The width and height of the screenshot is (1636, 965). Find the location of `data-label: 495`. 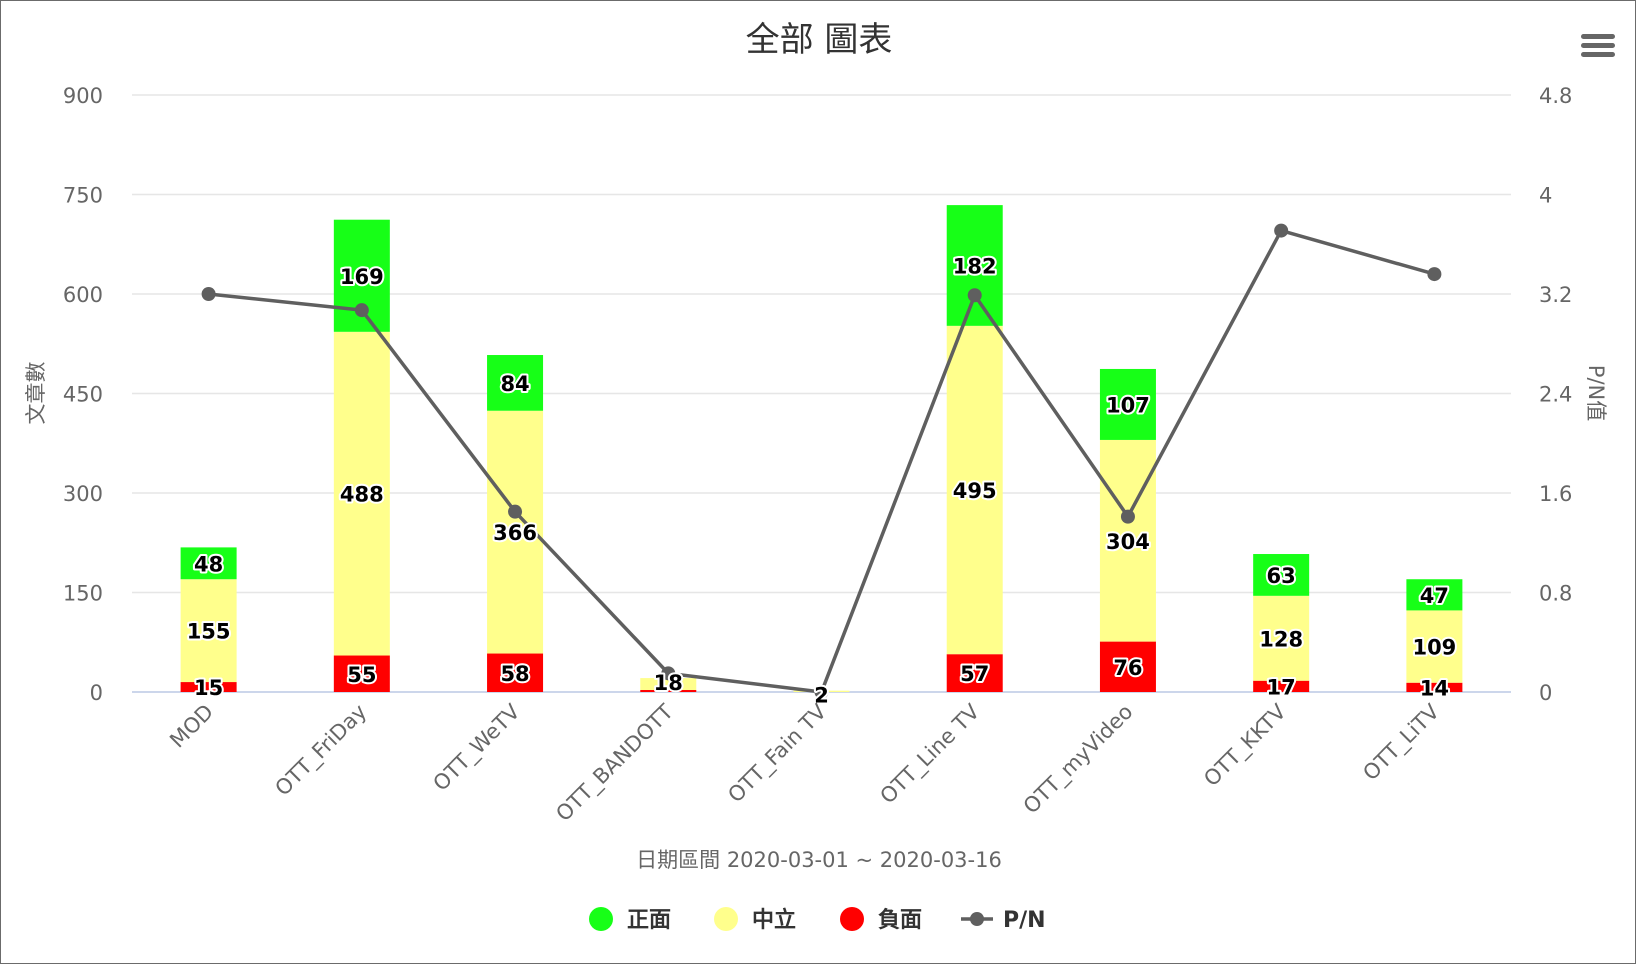

data-label: 495 is located at coordinates (975, 491).